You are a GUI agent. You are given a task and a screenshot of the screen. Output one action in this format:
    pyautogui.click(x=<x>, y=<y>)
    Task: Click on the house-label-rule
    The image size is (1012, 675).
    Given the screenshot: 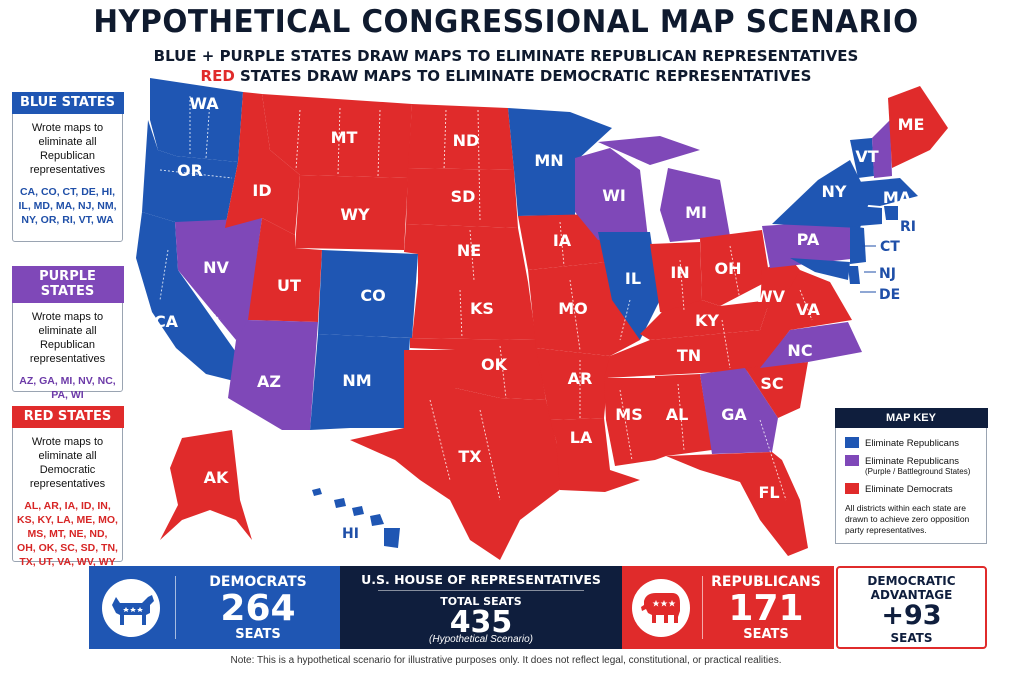 What is the action you would take?
    pyautogui.click(x=481, y=590)
    